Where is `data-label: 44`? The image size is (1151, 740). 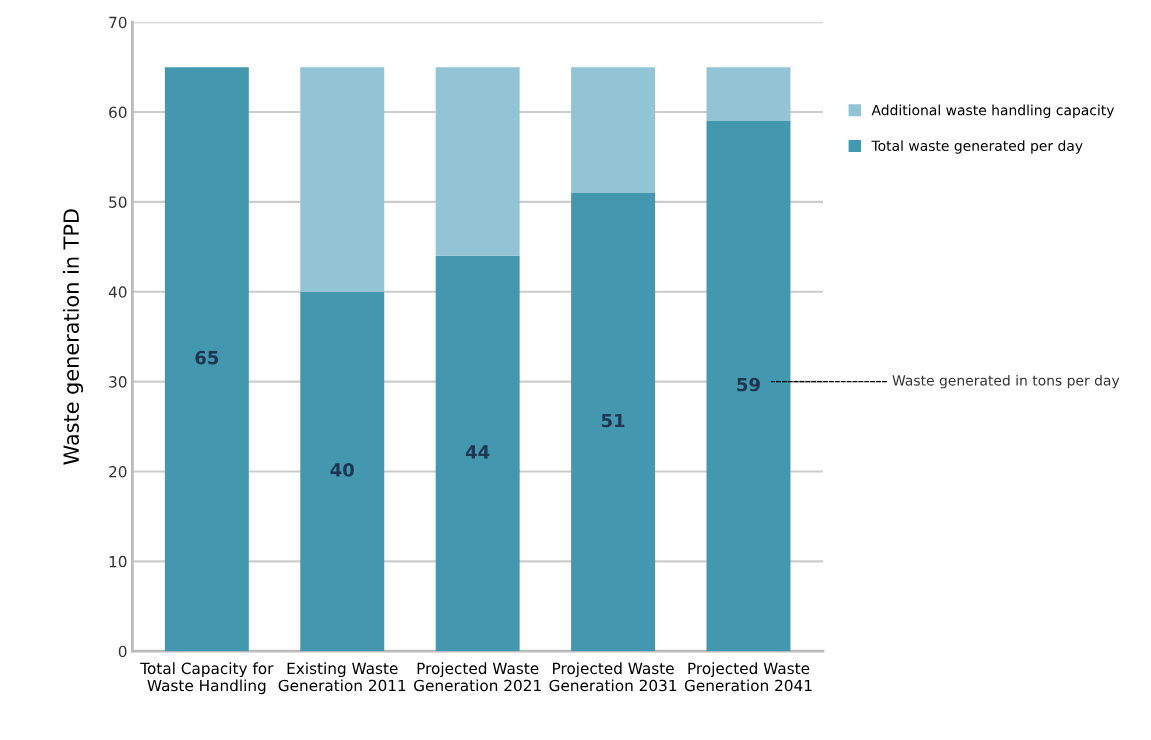
data-label: 44 is located at coordinates (477, 452).